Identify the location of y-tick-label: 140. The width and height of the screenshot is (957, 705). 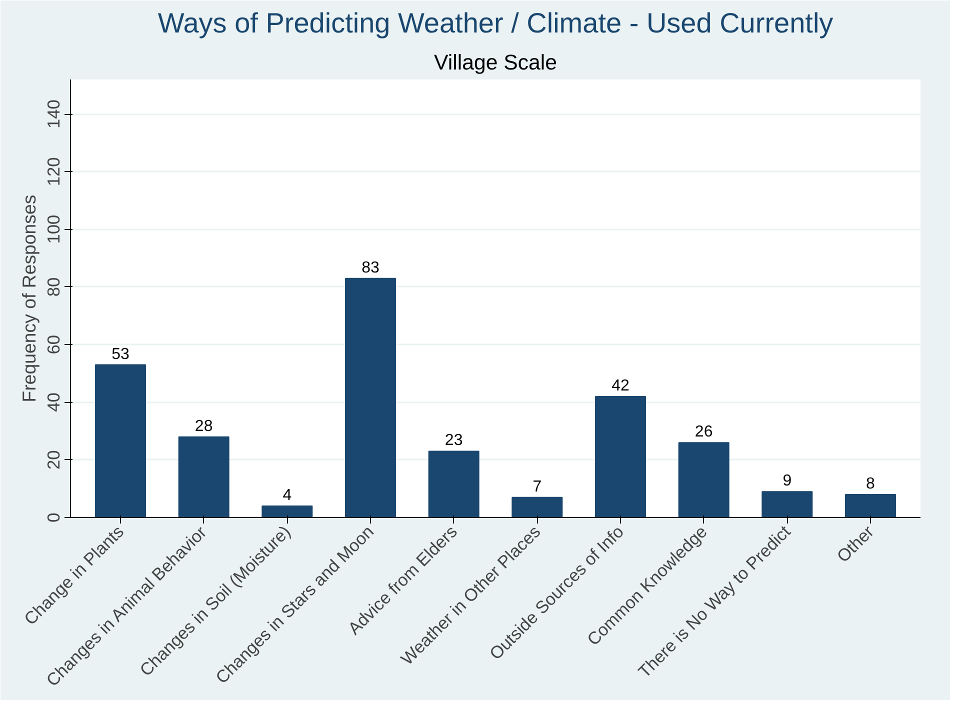
(54, 114).